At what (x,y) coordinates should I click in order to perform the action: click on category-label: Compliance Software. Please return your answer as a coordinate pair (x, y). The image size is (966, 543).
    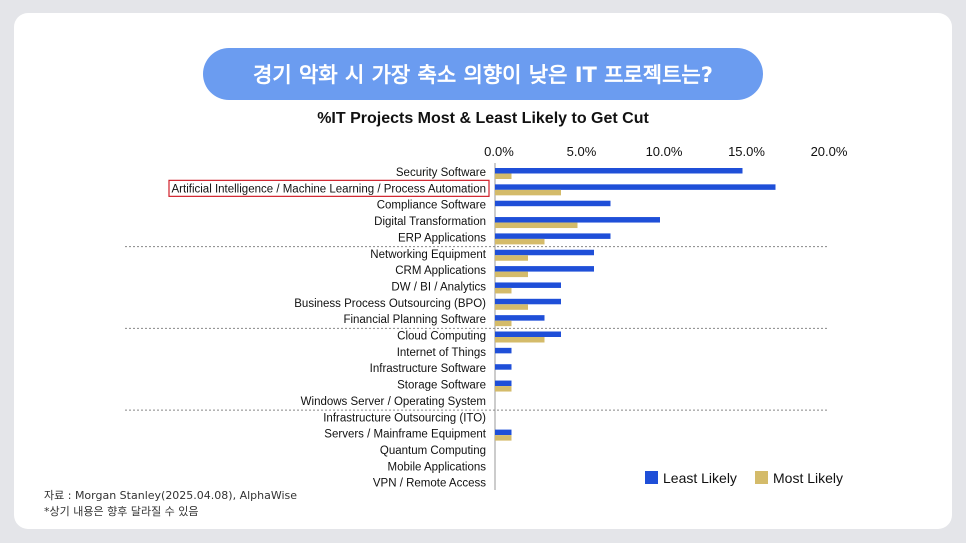
    Looking at the image, I should click on (431, 206).